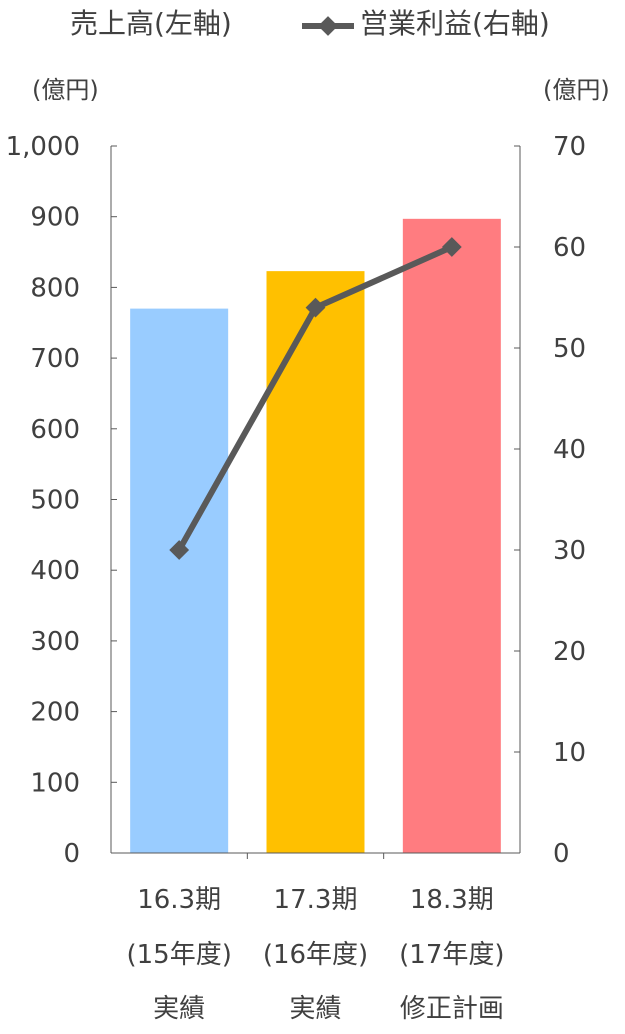 This screenshot has height=1034, width=625. What do you see at coordinates (55, 642) in the screenshot?
I see `left-tick-label: 300` at bounding box center [55, 642].